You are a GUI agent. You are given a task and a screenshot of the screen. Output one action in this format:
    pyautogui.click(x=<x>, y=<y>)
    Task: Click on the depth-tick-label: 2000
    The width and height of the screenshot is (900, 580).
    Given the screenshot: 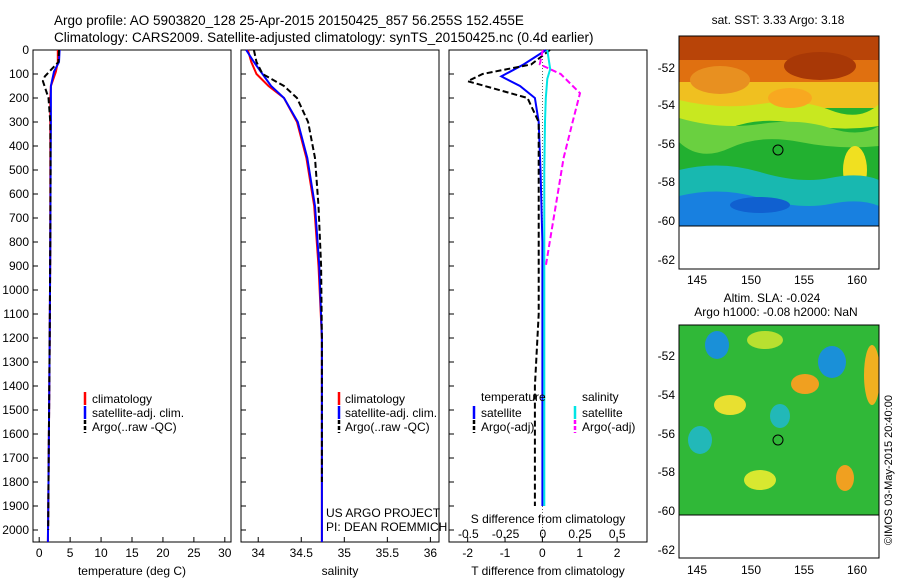 What is the action you would take?
    pyautogui.click(x=15, y=530)
    